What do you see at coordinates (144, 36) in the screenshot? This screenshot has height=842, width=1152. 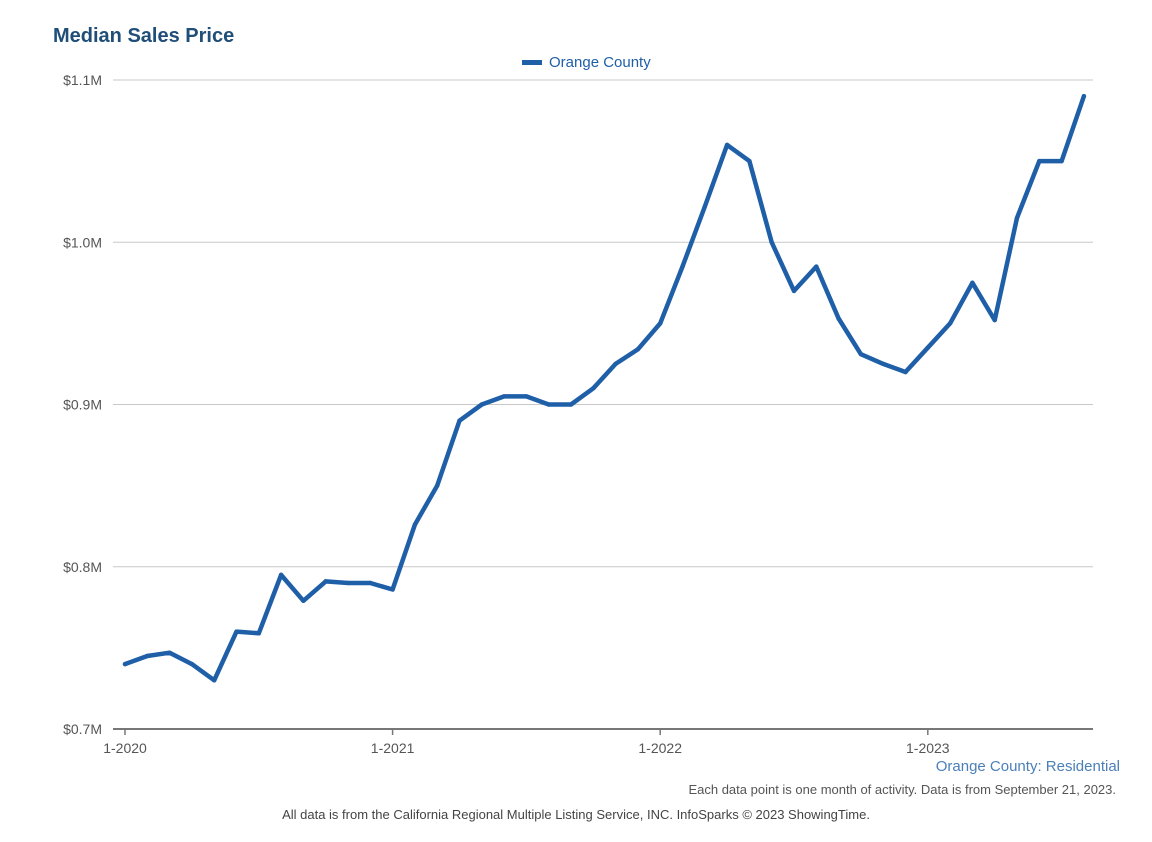 I see `chart-title: Median Sales Price` at bounding box center [144, 36].